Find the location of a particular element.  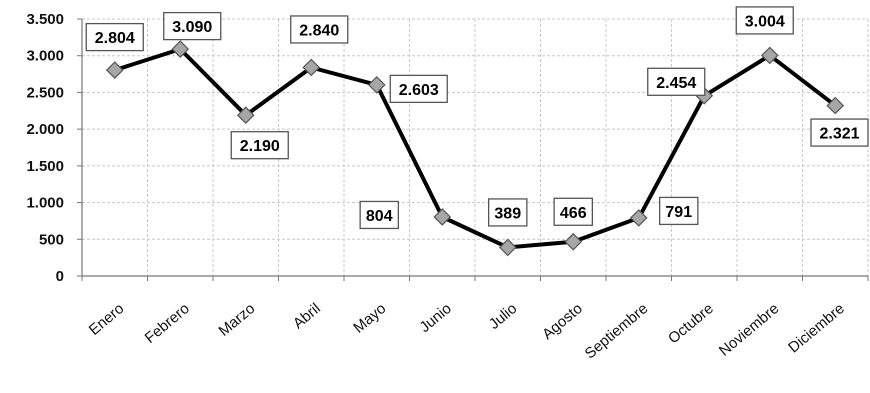

data-label-text: 2.454 is located at coordinates (676, 83).